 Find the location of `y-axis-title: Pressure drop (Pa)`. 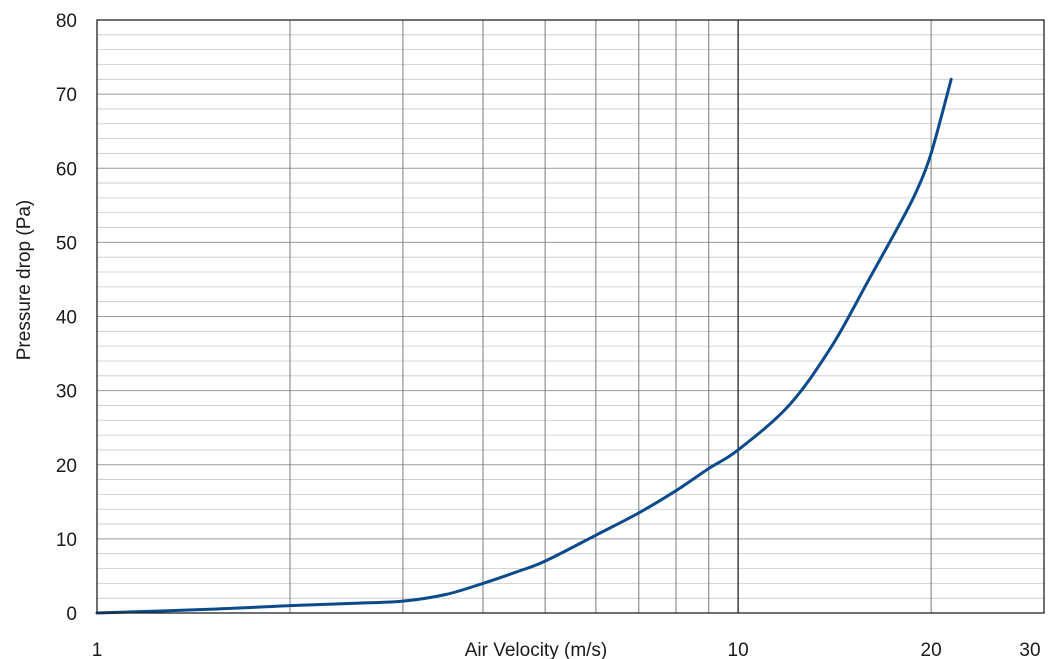

y-axis-title: Pressure drop (Pa) is located at coordinates (24, 280).